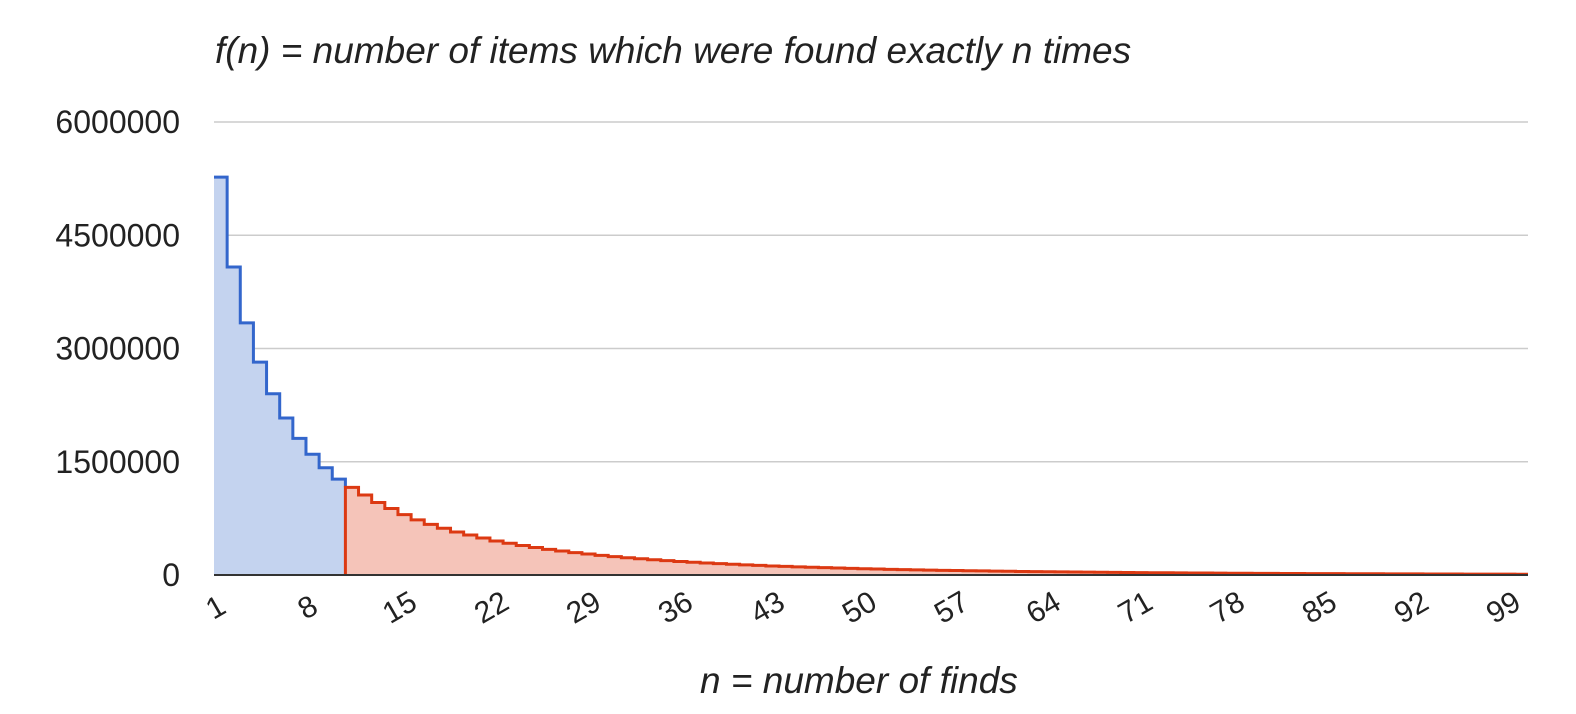 This screenshot has height=714, width=1576. I want to click on x-axis-tick-labels: 1 8 15 22 29 36 43 50 57 64 71 78 85 92 99, so click(863, 607).